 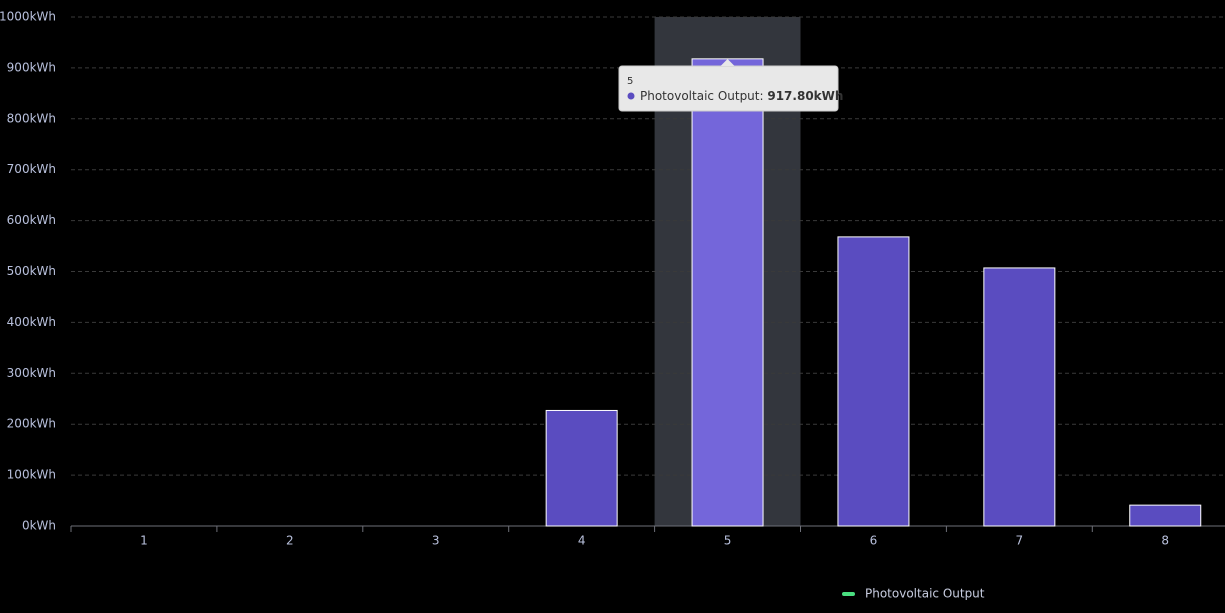 What do you see at coordinates (31, 271) in the screenshot?
I see `y-tick-label: 500kWh` at bounding box center [31, 271].